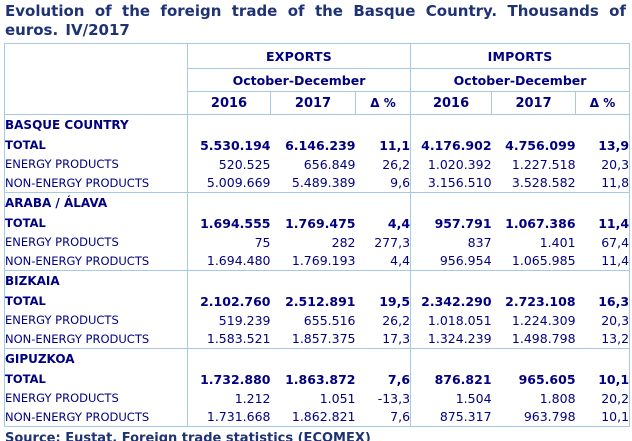 Image resolution: width=632 pixels, height=441 pixels. What do you see at coordinates (451, 398) in the screenshot?
I see `value-cell: 1.504` at bounding box center [451, 398].